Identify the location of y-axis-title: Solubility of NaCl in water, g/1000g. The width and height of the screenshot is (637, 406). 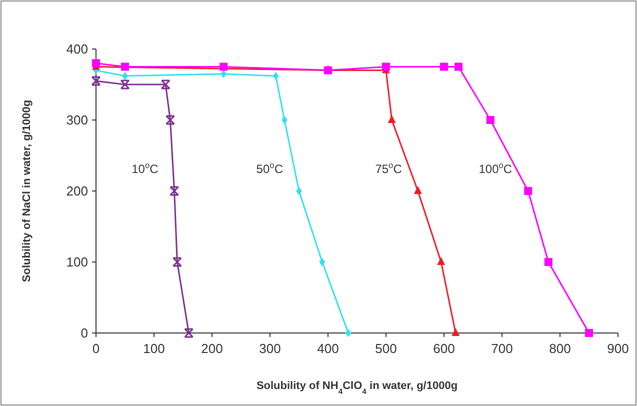
(27, 191).